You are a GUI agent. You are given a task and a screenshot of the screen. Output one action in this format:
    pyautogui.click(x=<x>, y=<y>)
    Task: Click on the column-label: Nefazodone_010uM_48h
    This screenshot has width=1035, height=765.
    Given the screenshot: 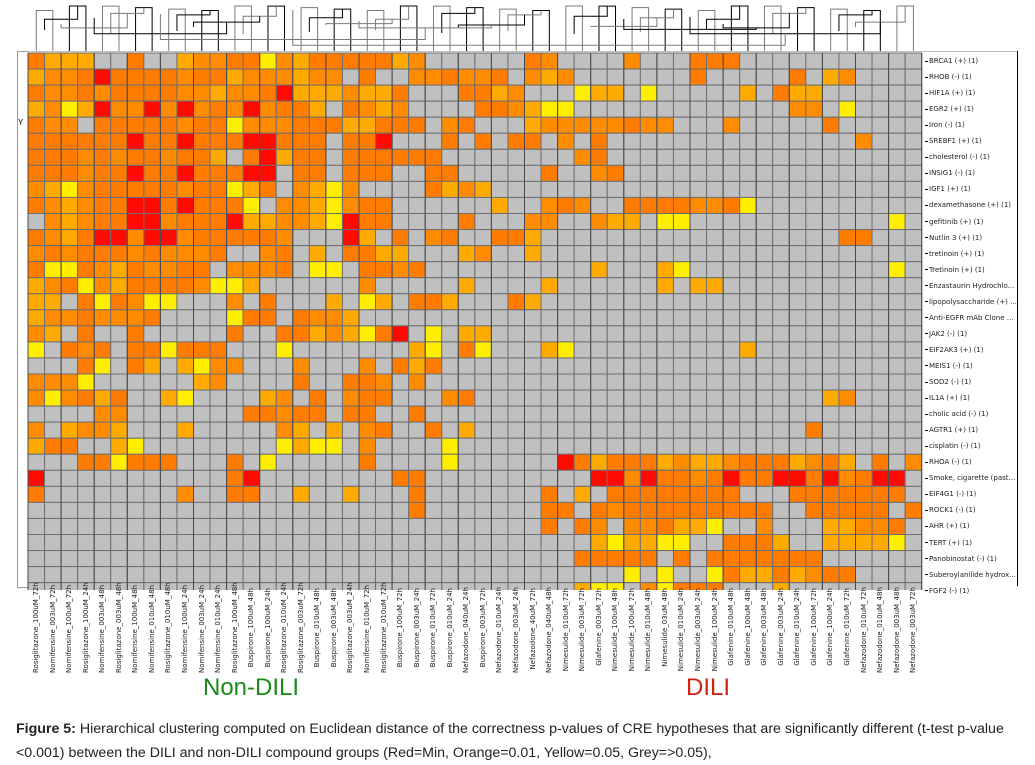 What is the action you would take?
    pyautogui.click(x=880, y=630)
    